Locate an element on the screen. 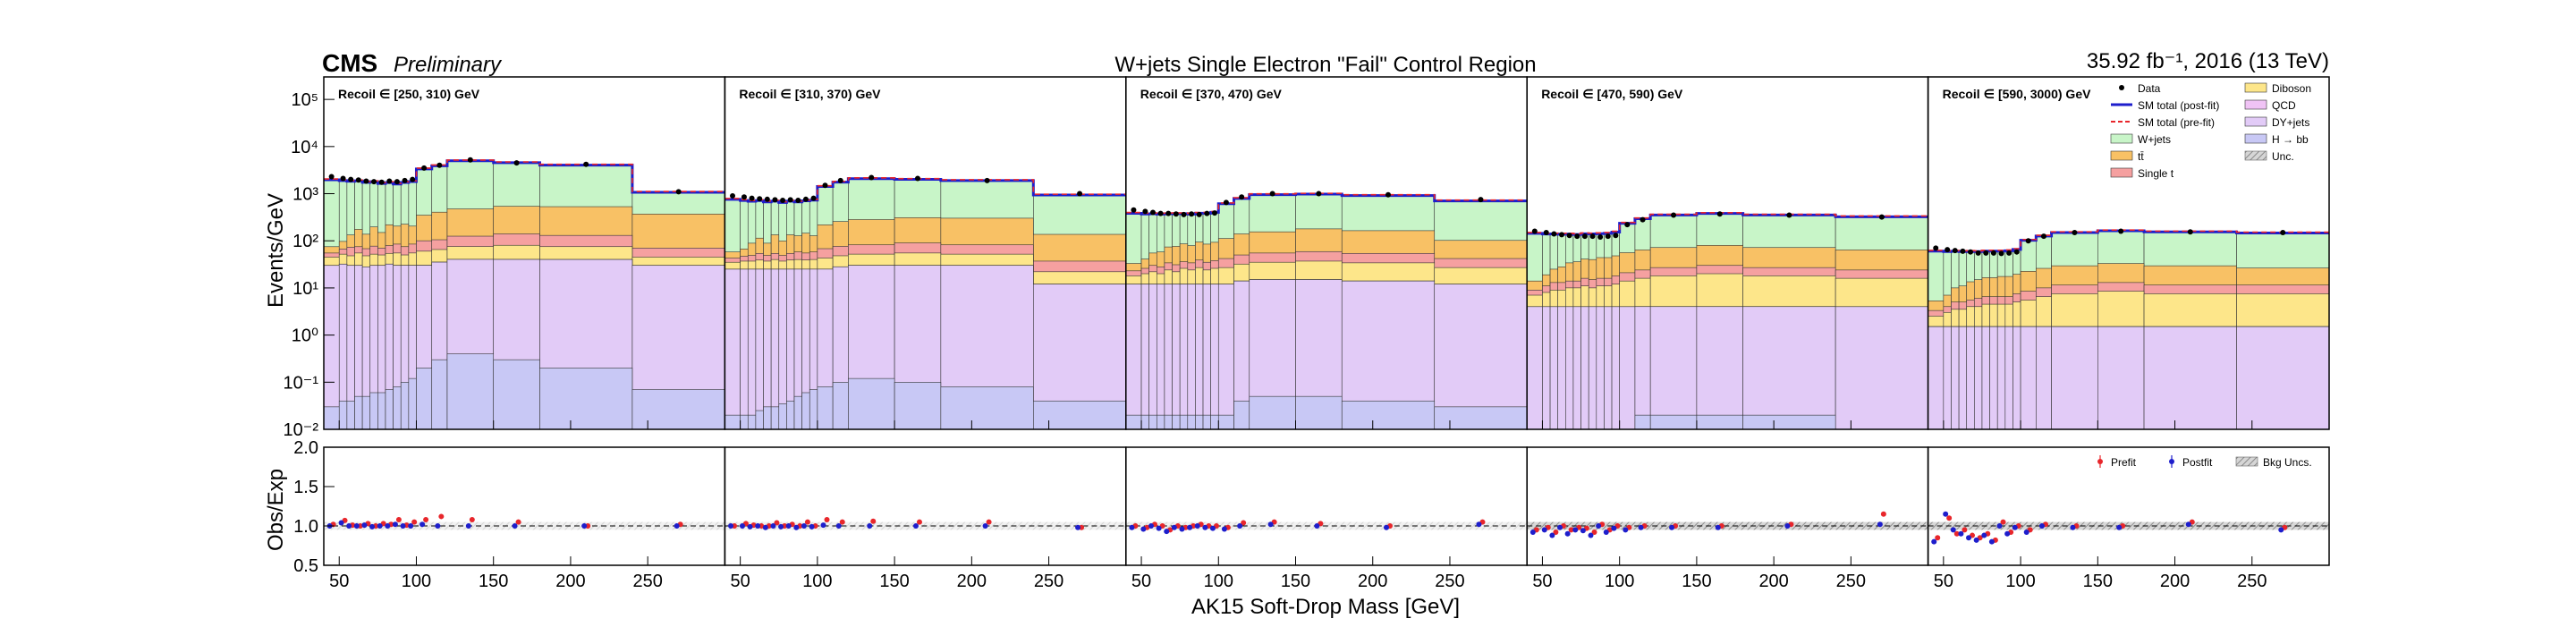  bar-dy-p5-b4 is located at coordinates (1970, 378).